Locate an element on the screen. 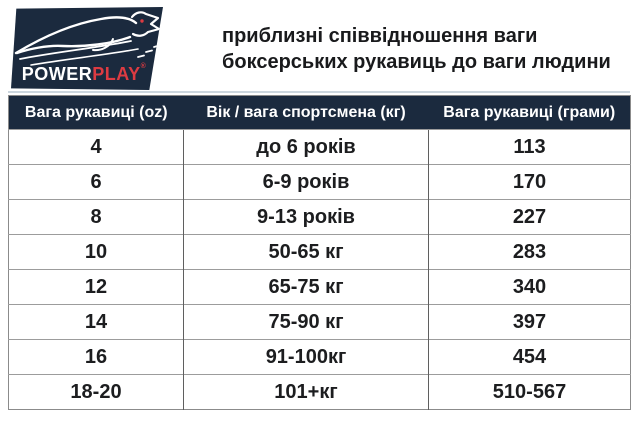  glove-oz-cell: 16 is located at coordinates (96, 357).